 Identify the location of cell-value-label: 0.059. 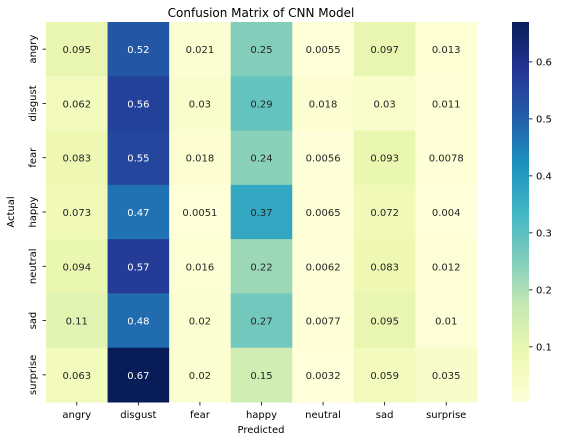
(384, 376).